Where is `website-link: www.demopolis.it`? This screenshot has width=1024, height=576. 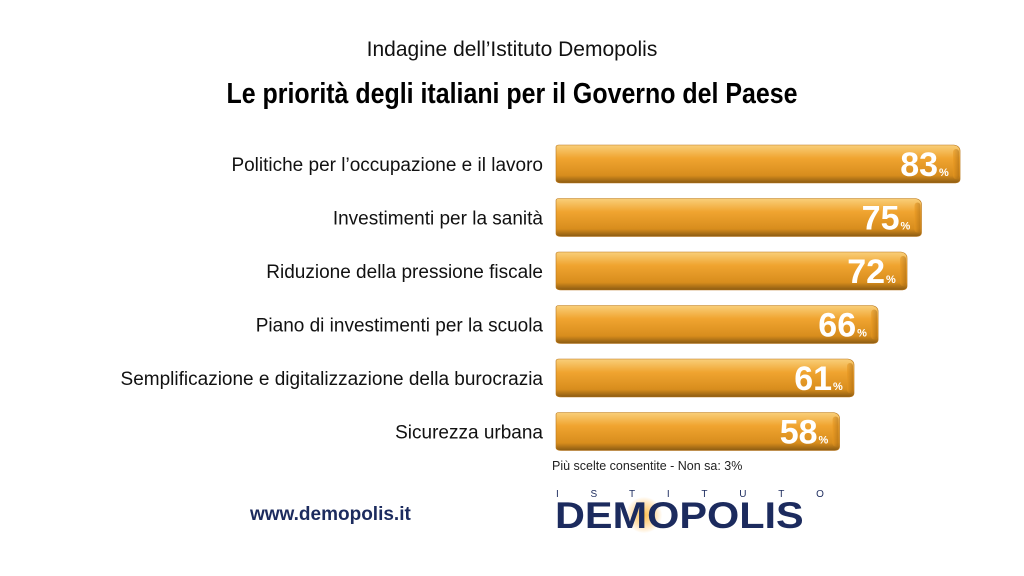
website-link: www.demopolis.it is located at coordinates (330, 514).